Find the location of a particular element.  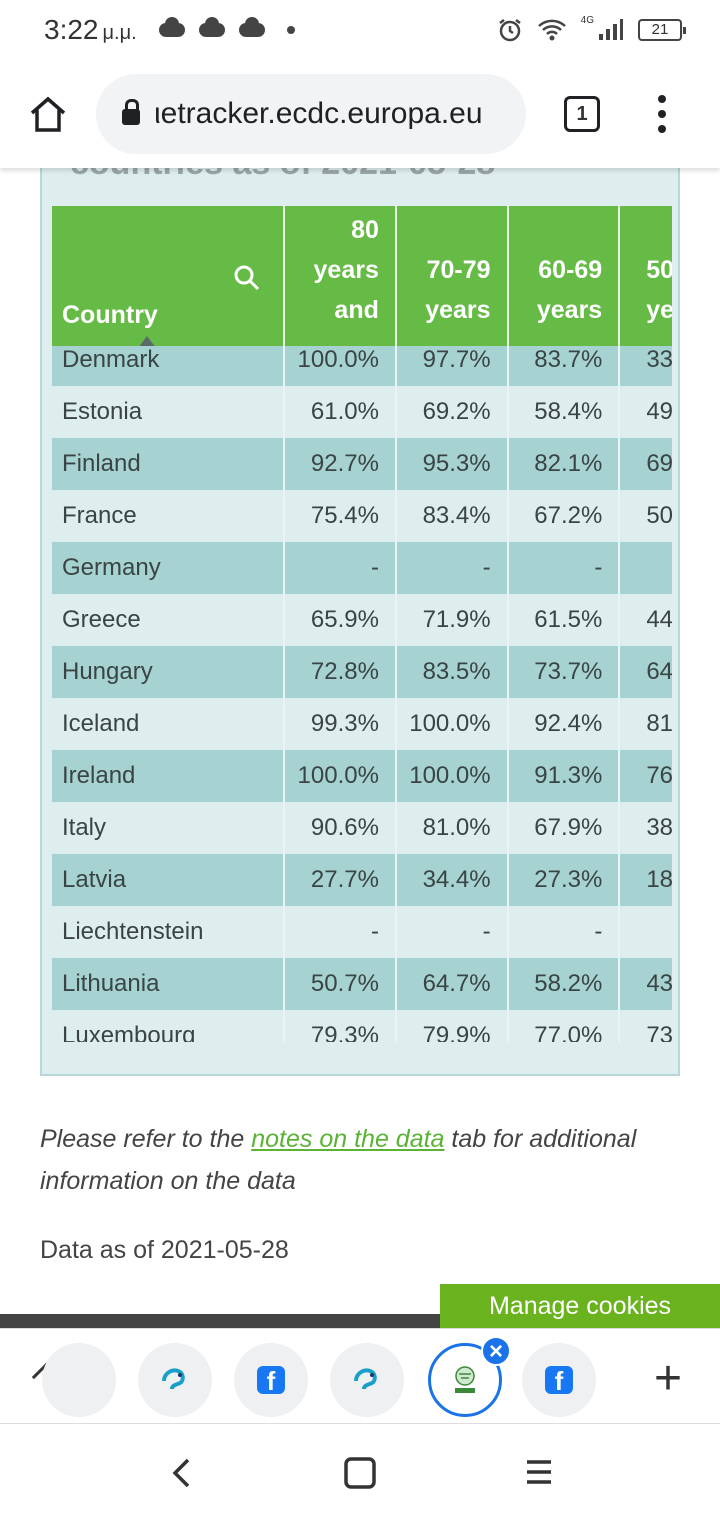

cell-country: Luxembourg is located at coordinates (169, 1026).